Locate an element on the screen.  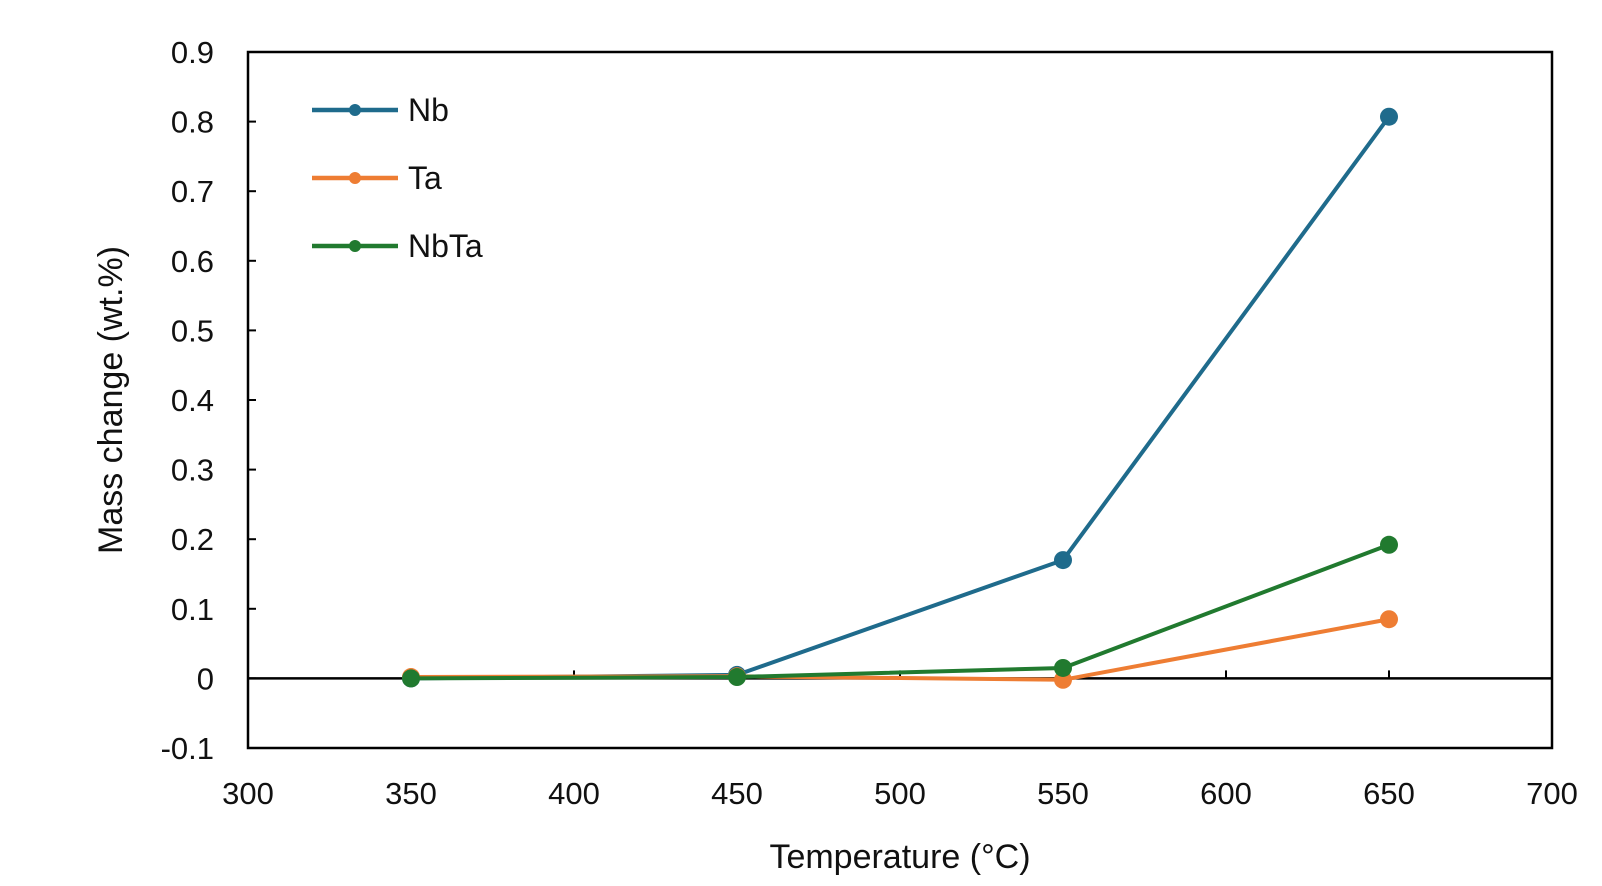
legend-item-nbta: NbTa is located at coordinates (397, 246).